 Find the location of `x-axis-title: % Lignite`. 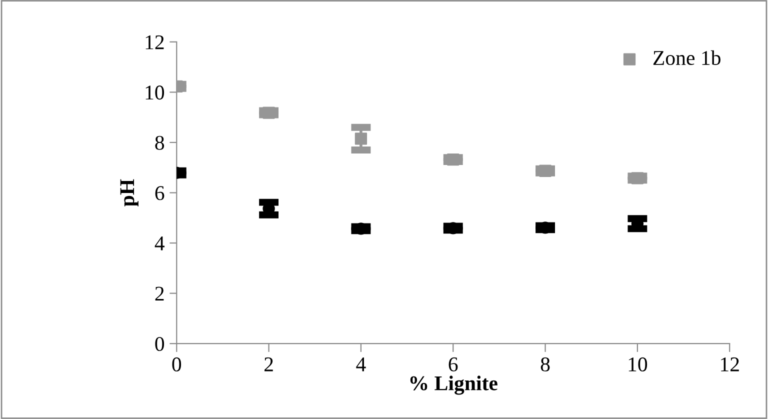

x-axis-title: % Lignite is located at coordinates (454, 385).